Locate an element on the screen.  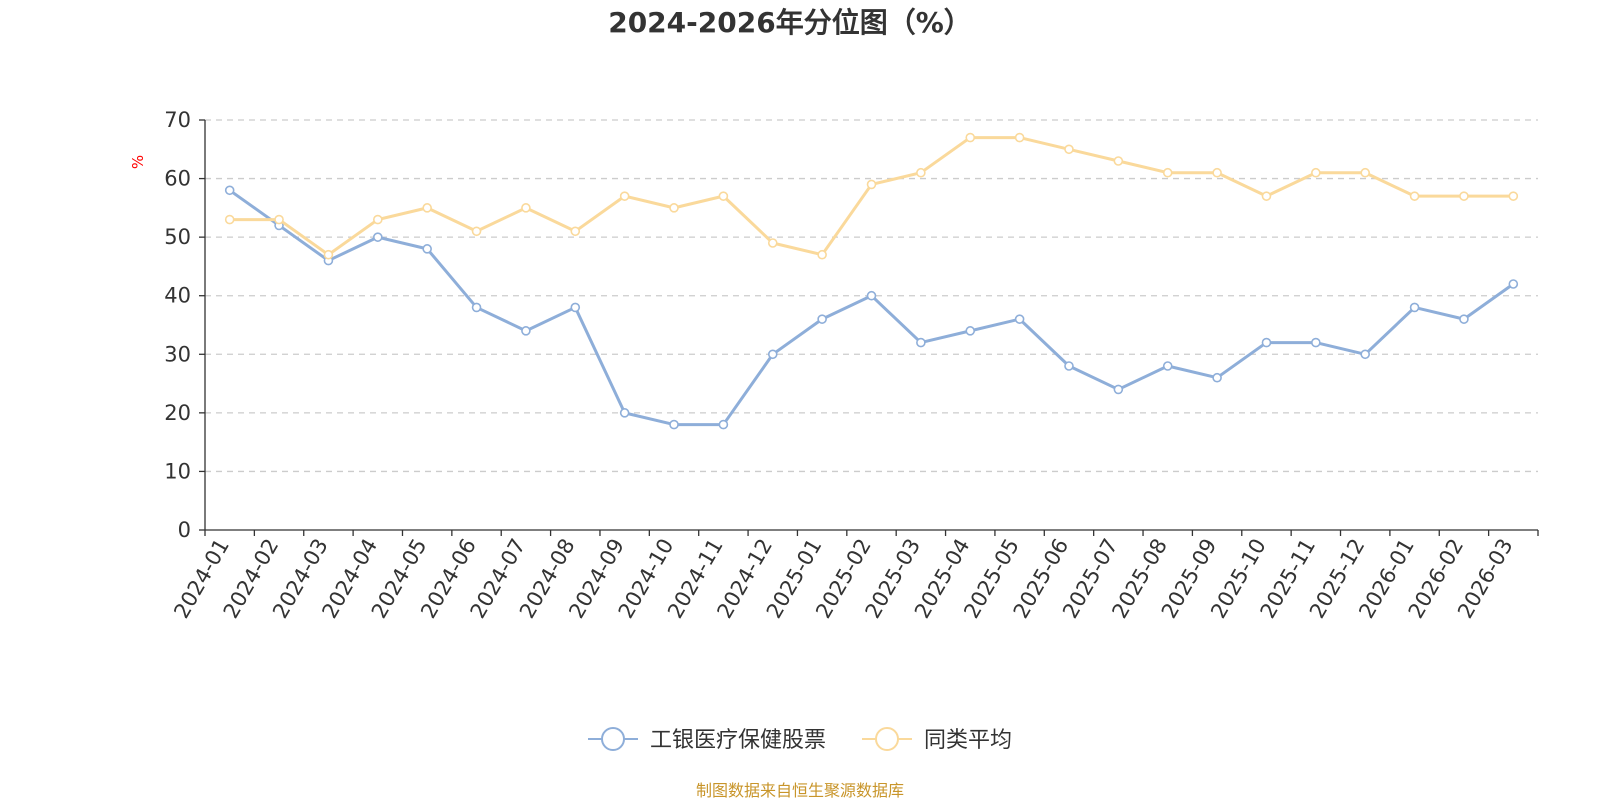
y-tick-label: 30 is located at coordinates (177, 354).